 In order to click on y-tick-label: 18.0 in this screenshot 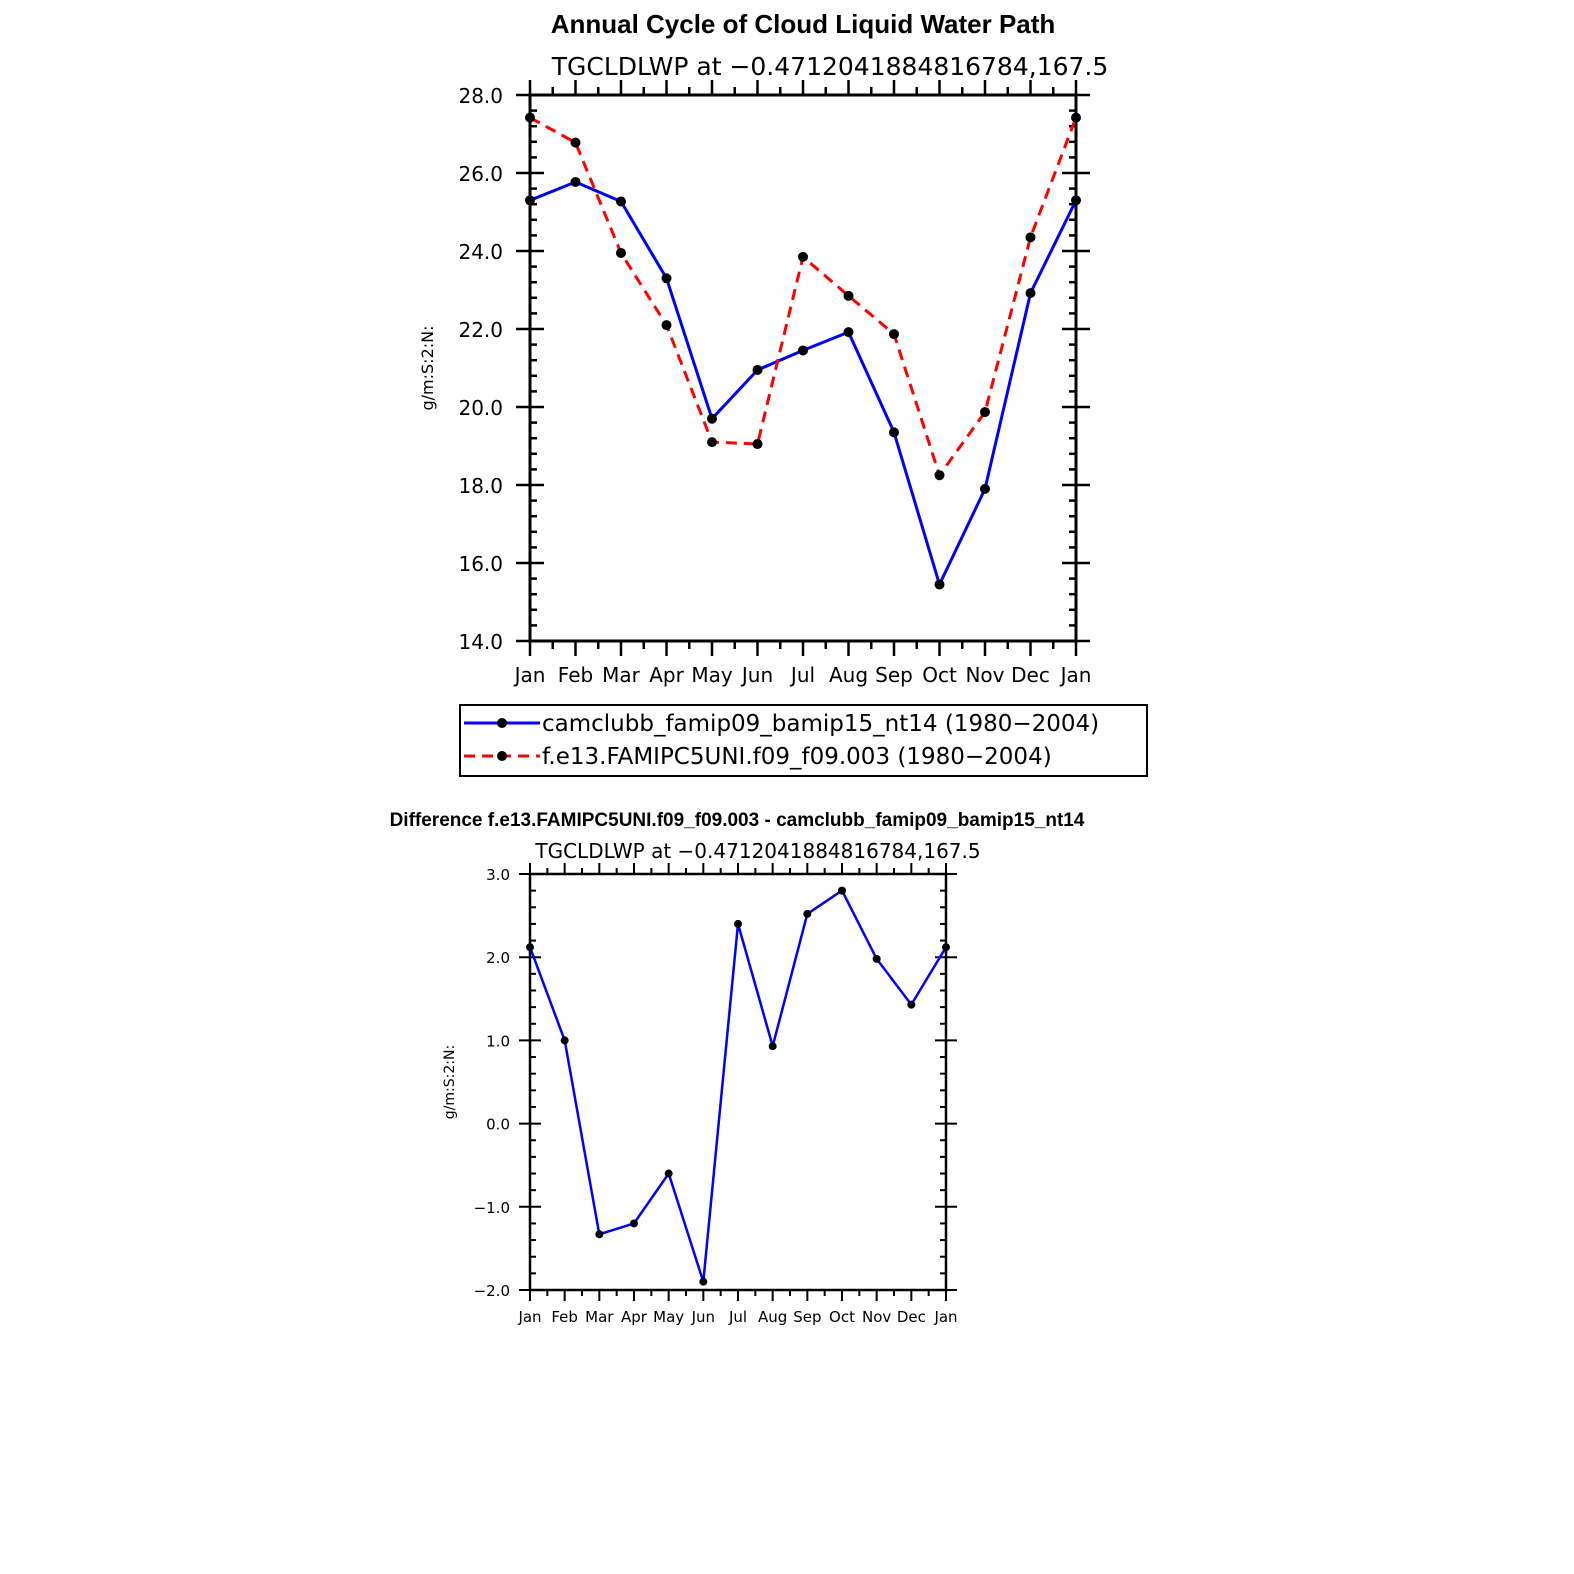, I will do `click(480, 486)`.